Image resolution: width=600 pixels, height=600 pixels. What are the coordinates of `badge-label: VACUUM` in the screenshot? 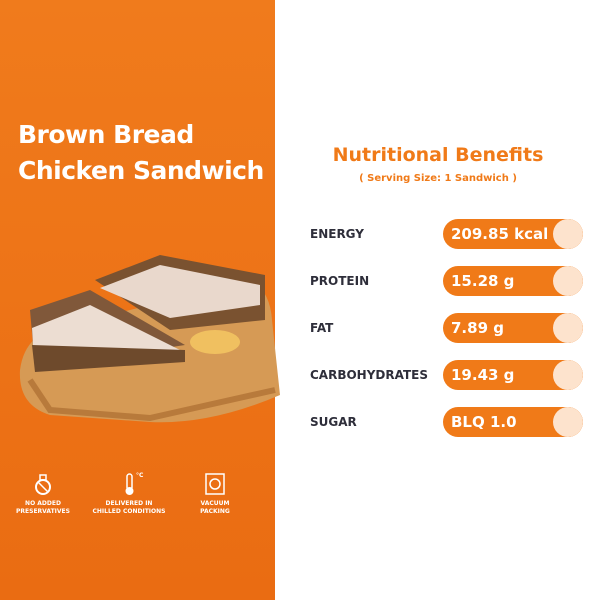 It's located at (215, 503).